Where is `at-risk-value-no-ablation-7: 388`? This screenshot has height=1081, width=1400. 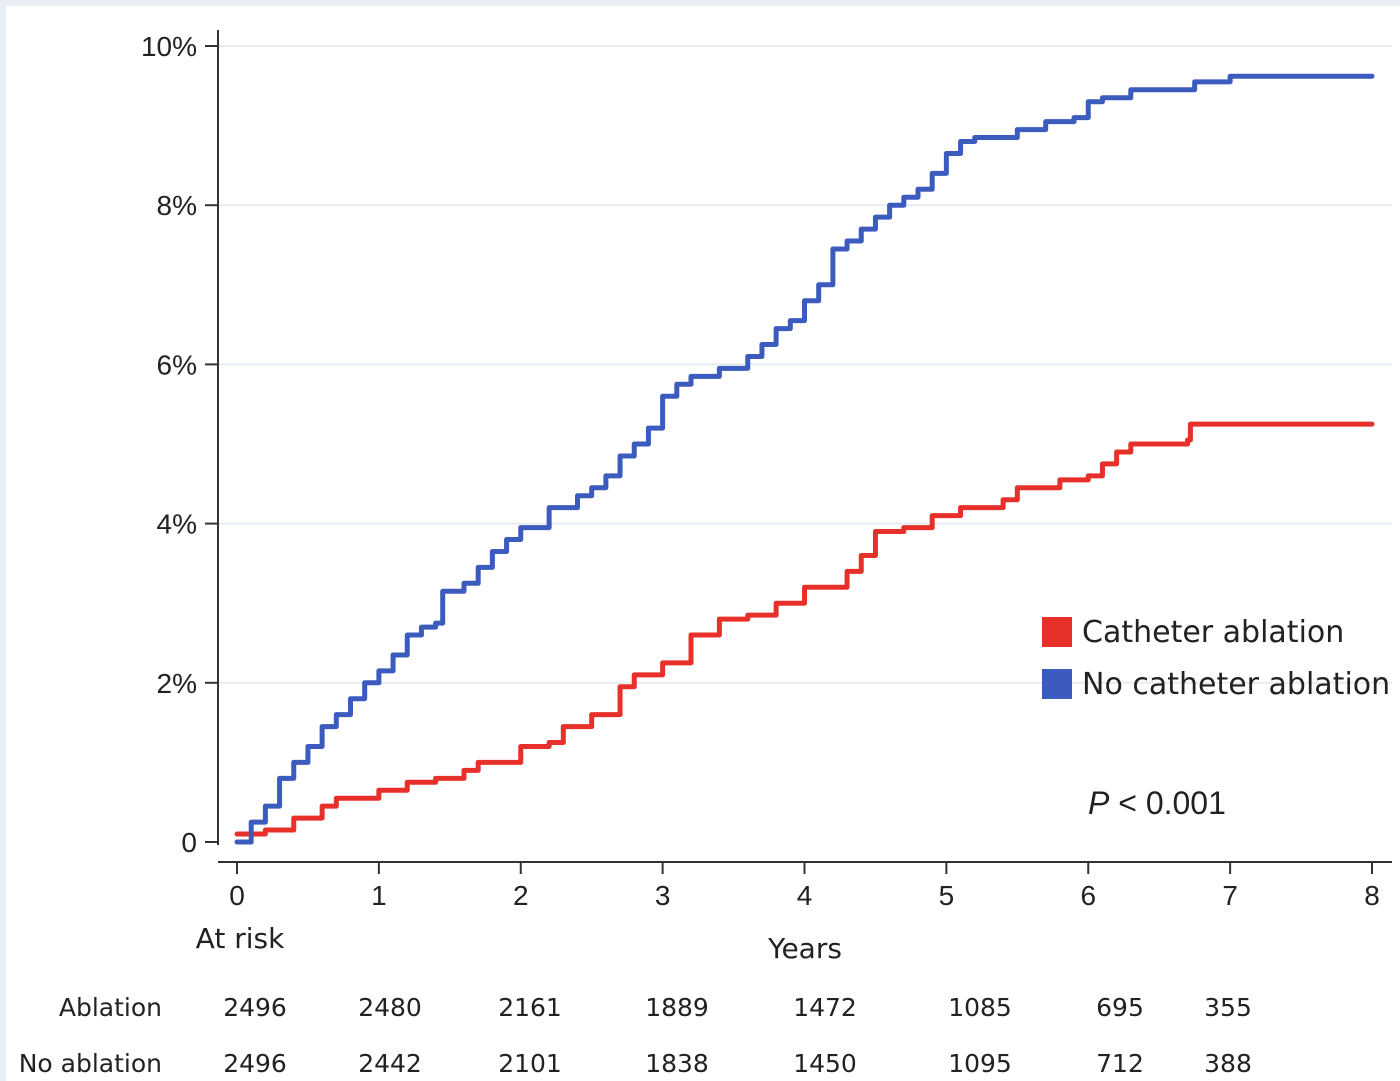 at-risk-value-no-ablation-7: 388 is located at coordinates (1228, 1063).